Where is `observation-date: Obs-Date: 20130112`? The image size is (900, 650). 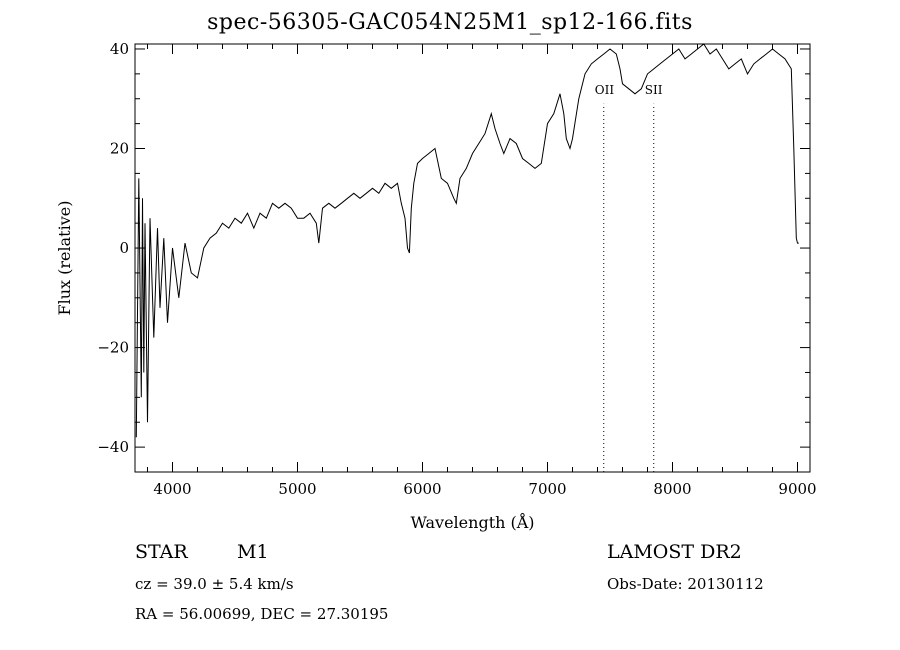 observation-date: Obs-Date: 20130112 is located at coordinates (685, 584).